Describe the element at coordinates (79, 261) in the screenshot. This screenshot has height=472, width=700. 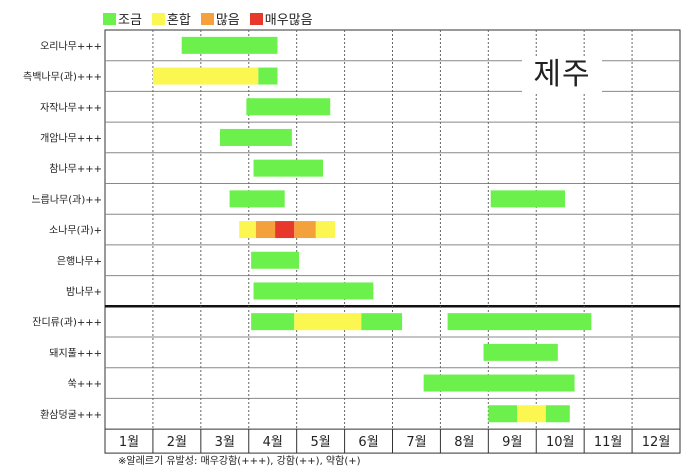
I see `row-label: 은행나무+` at that location.